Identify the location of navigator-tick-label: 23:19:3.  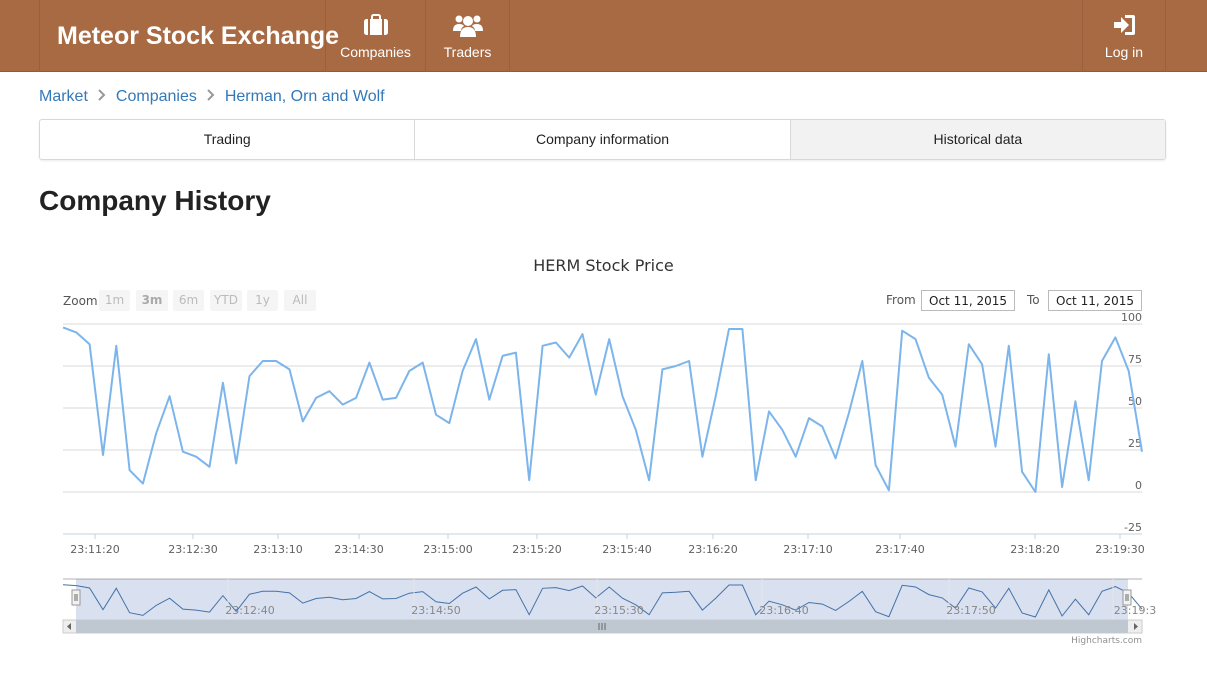
(1135, 610).